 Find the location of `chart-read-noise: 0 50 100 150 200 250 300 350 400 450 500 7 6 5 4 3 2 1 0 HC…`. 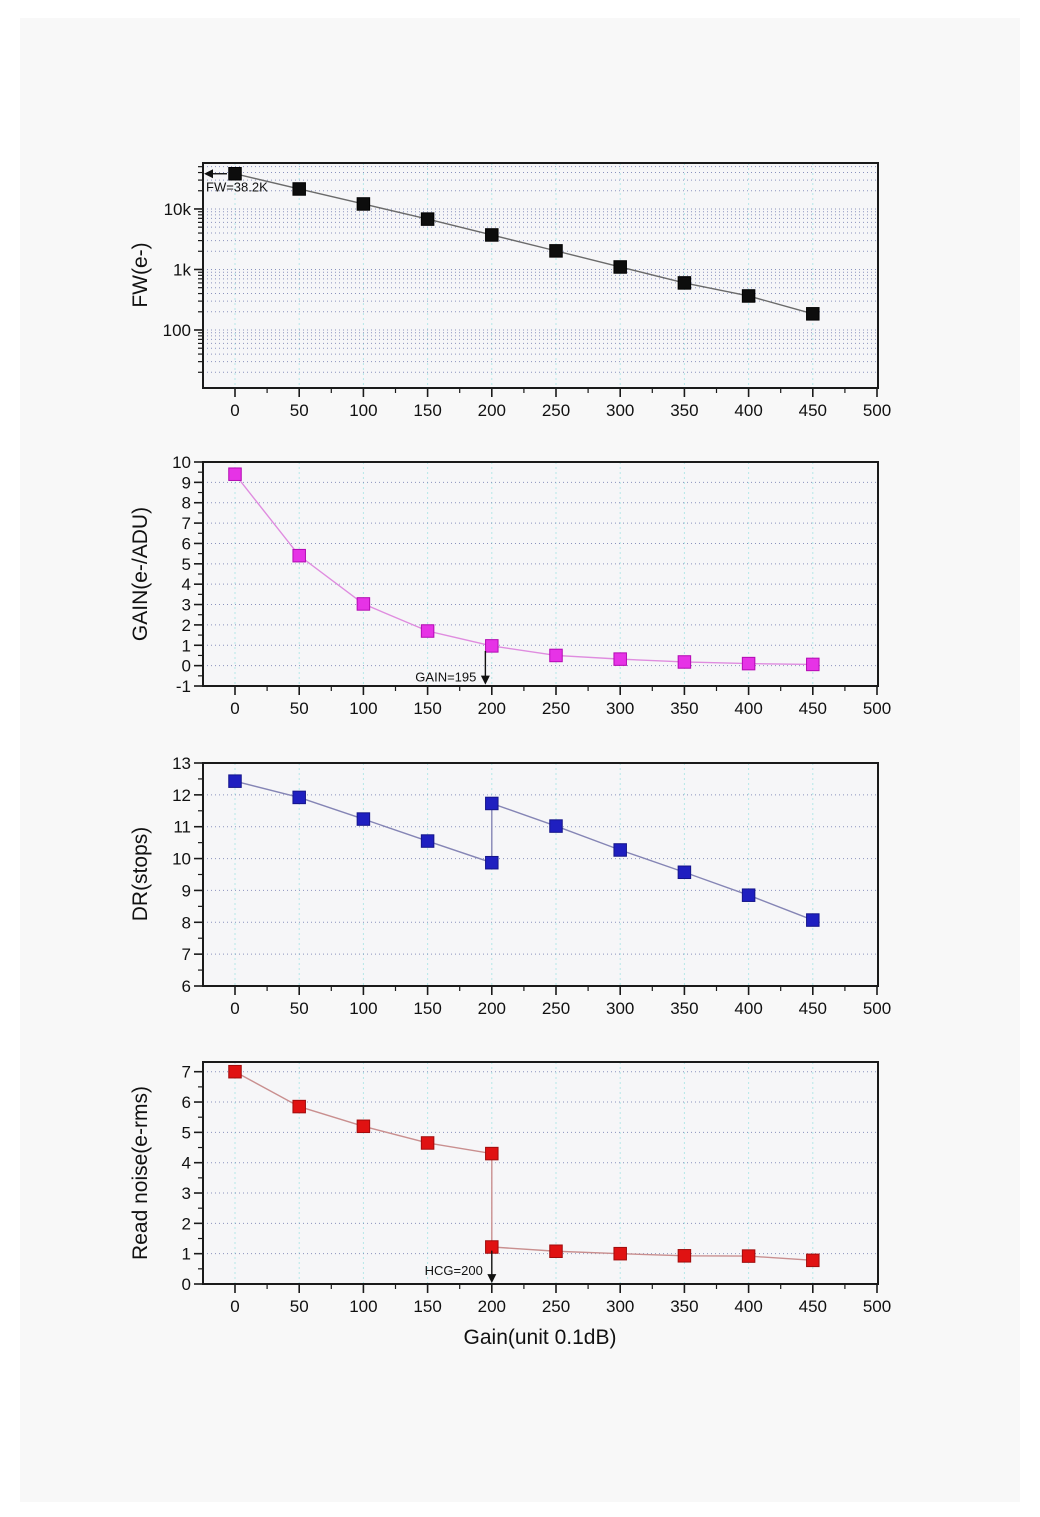

chart-read-noise: 0 50 100 150 200 250 300 350 400 450 500 7 6 5 4 3 2 1 0 HC… is located at coordinates (536, 1188).